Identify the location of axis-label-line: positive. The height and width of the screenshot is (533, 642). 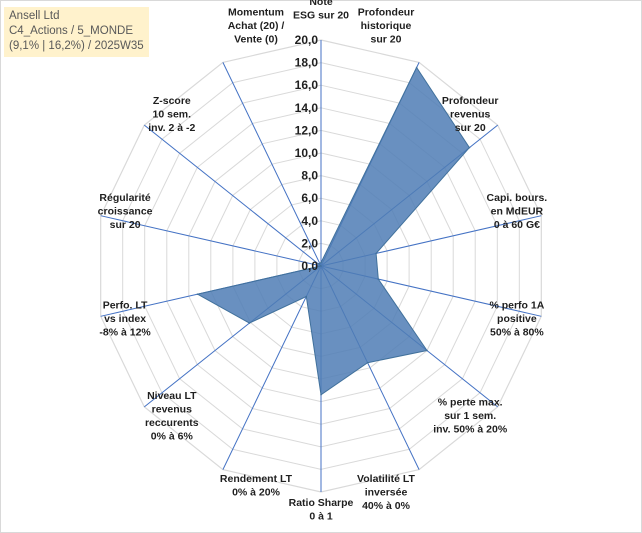
(517, 319).